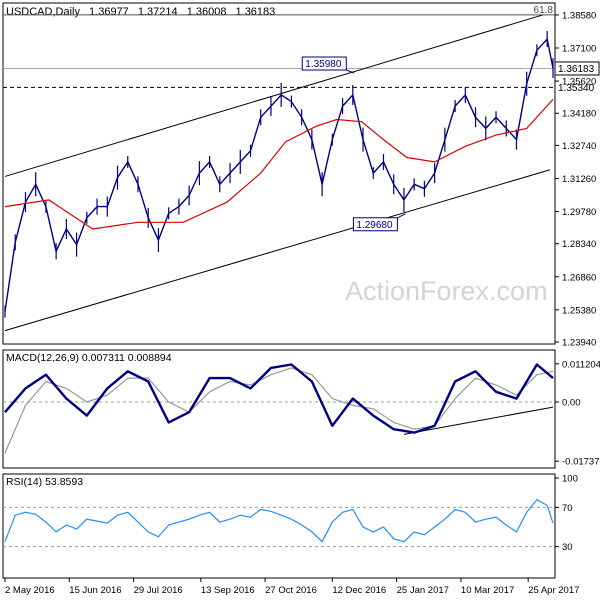  Describe the element at coordinates (44, 482) in the screenshot. I see `rsi-label: RSI(14) 53.8593` at that location.